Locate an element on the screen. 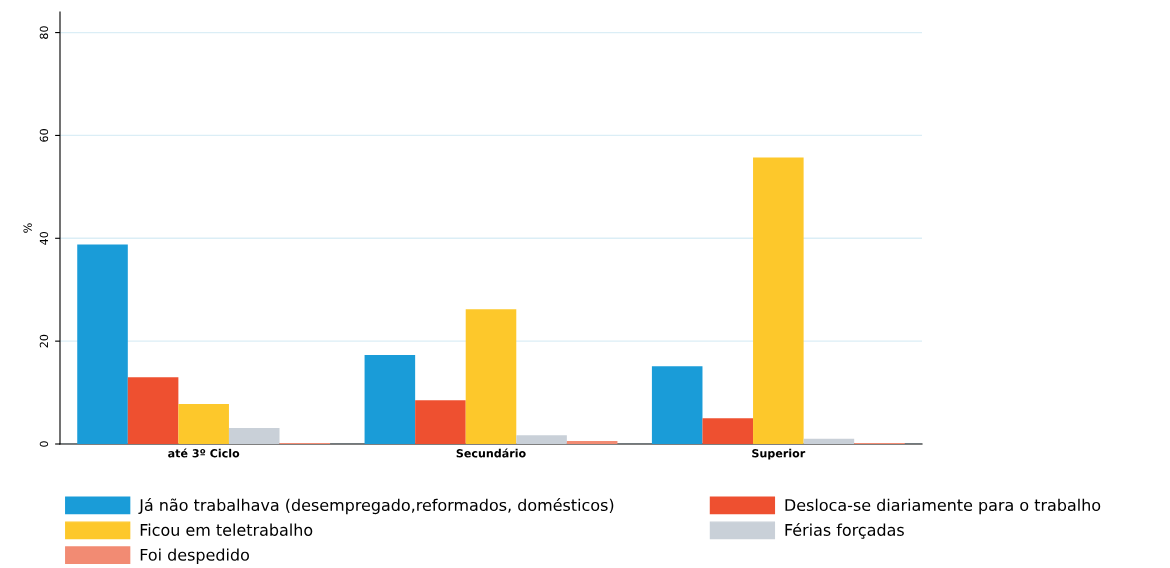 The width and height of the screenshot is (1170, 568). x-tick-label: Superior is located at coordinates (779, 454).